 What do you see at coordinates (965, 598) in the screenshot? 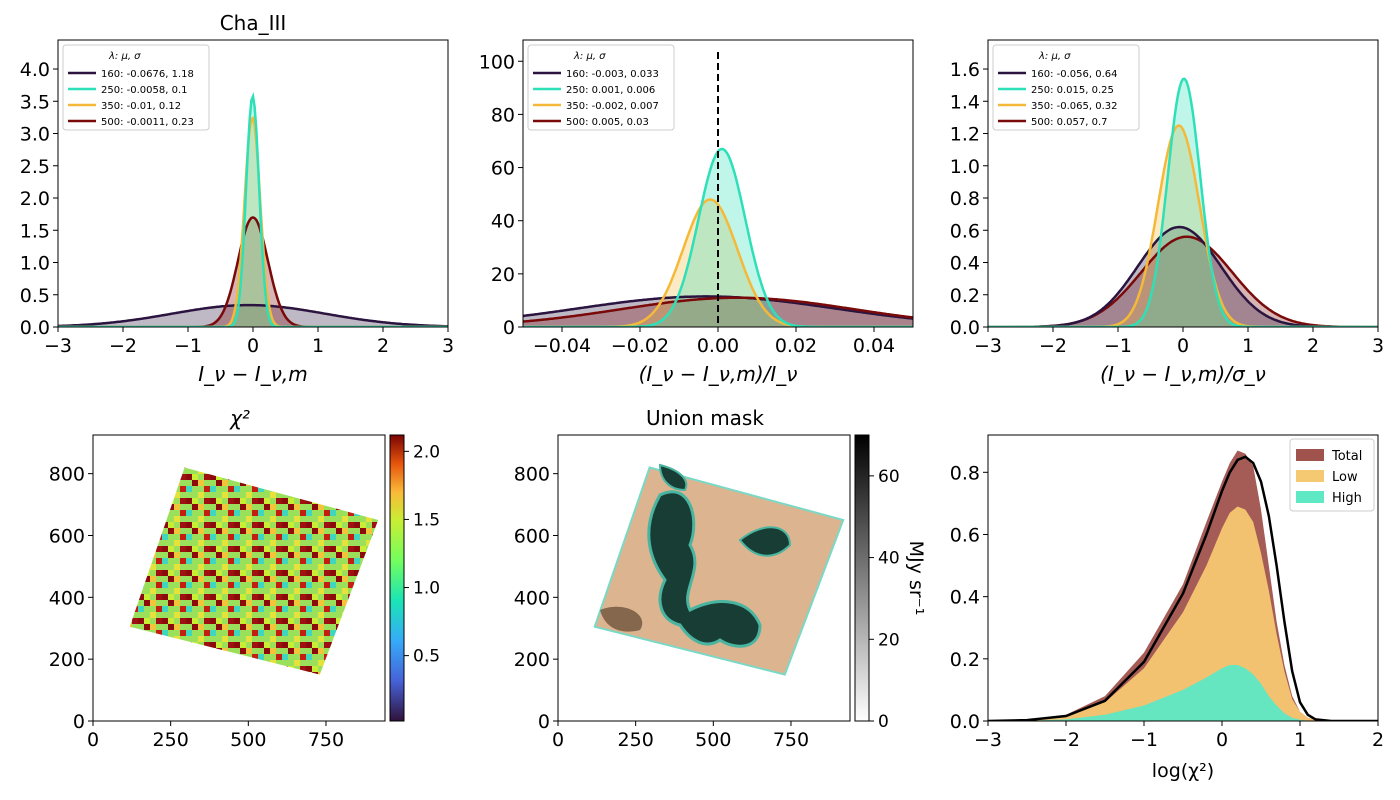
I see `y-tick-label: 0.4` at bounding box center [965, 598].